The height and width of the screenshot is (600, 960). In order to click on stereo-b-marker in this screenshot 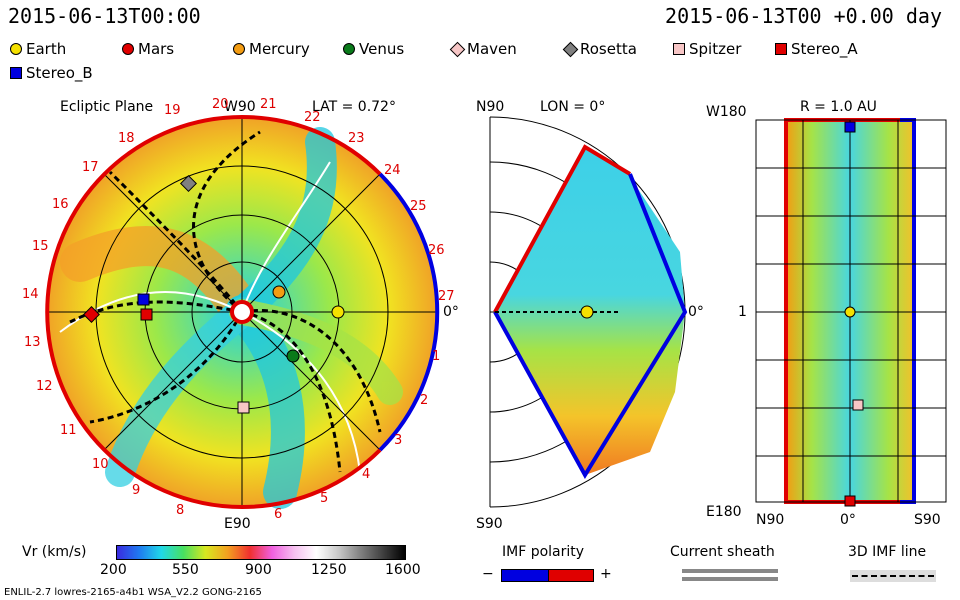, I will do `click(143, 299)`.